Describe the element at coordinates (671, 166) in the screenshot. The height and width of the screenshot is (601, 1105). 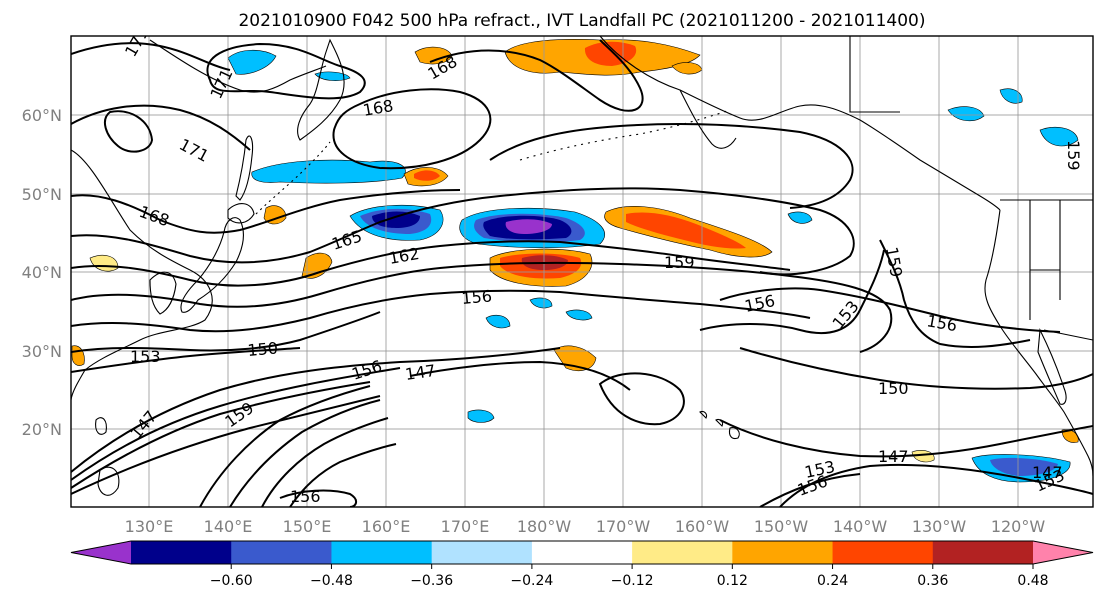
I see `contour-165-north-closed` at that location.